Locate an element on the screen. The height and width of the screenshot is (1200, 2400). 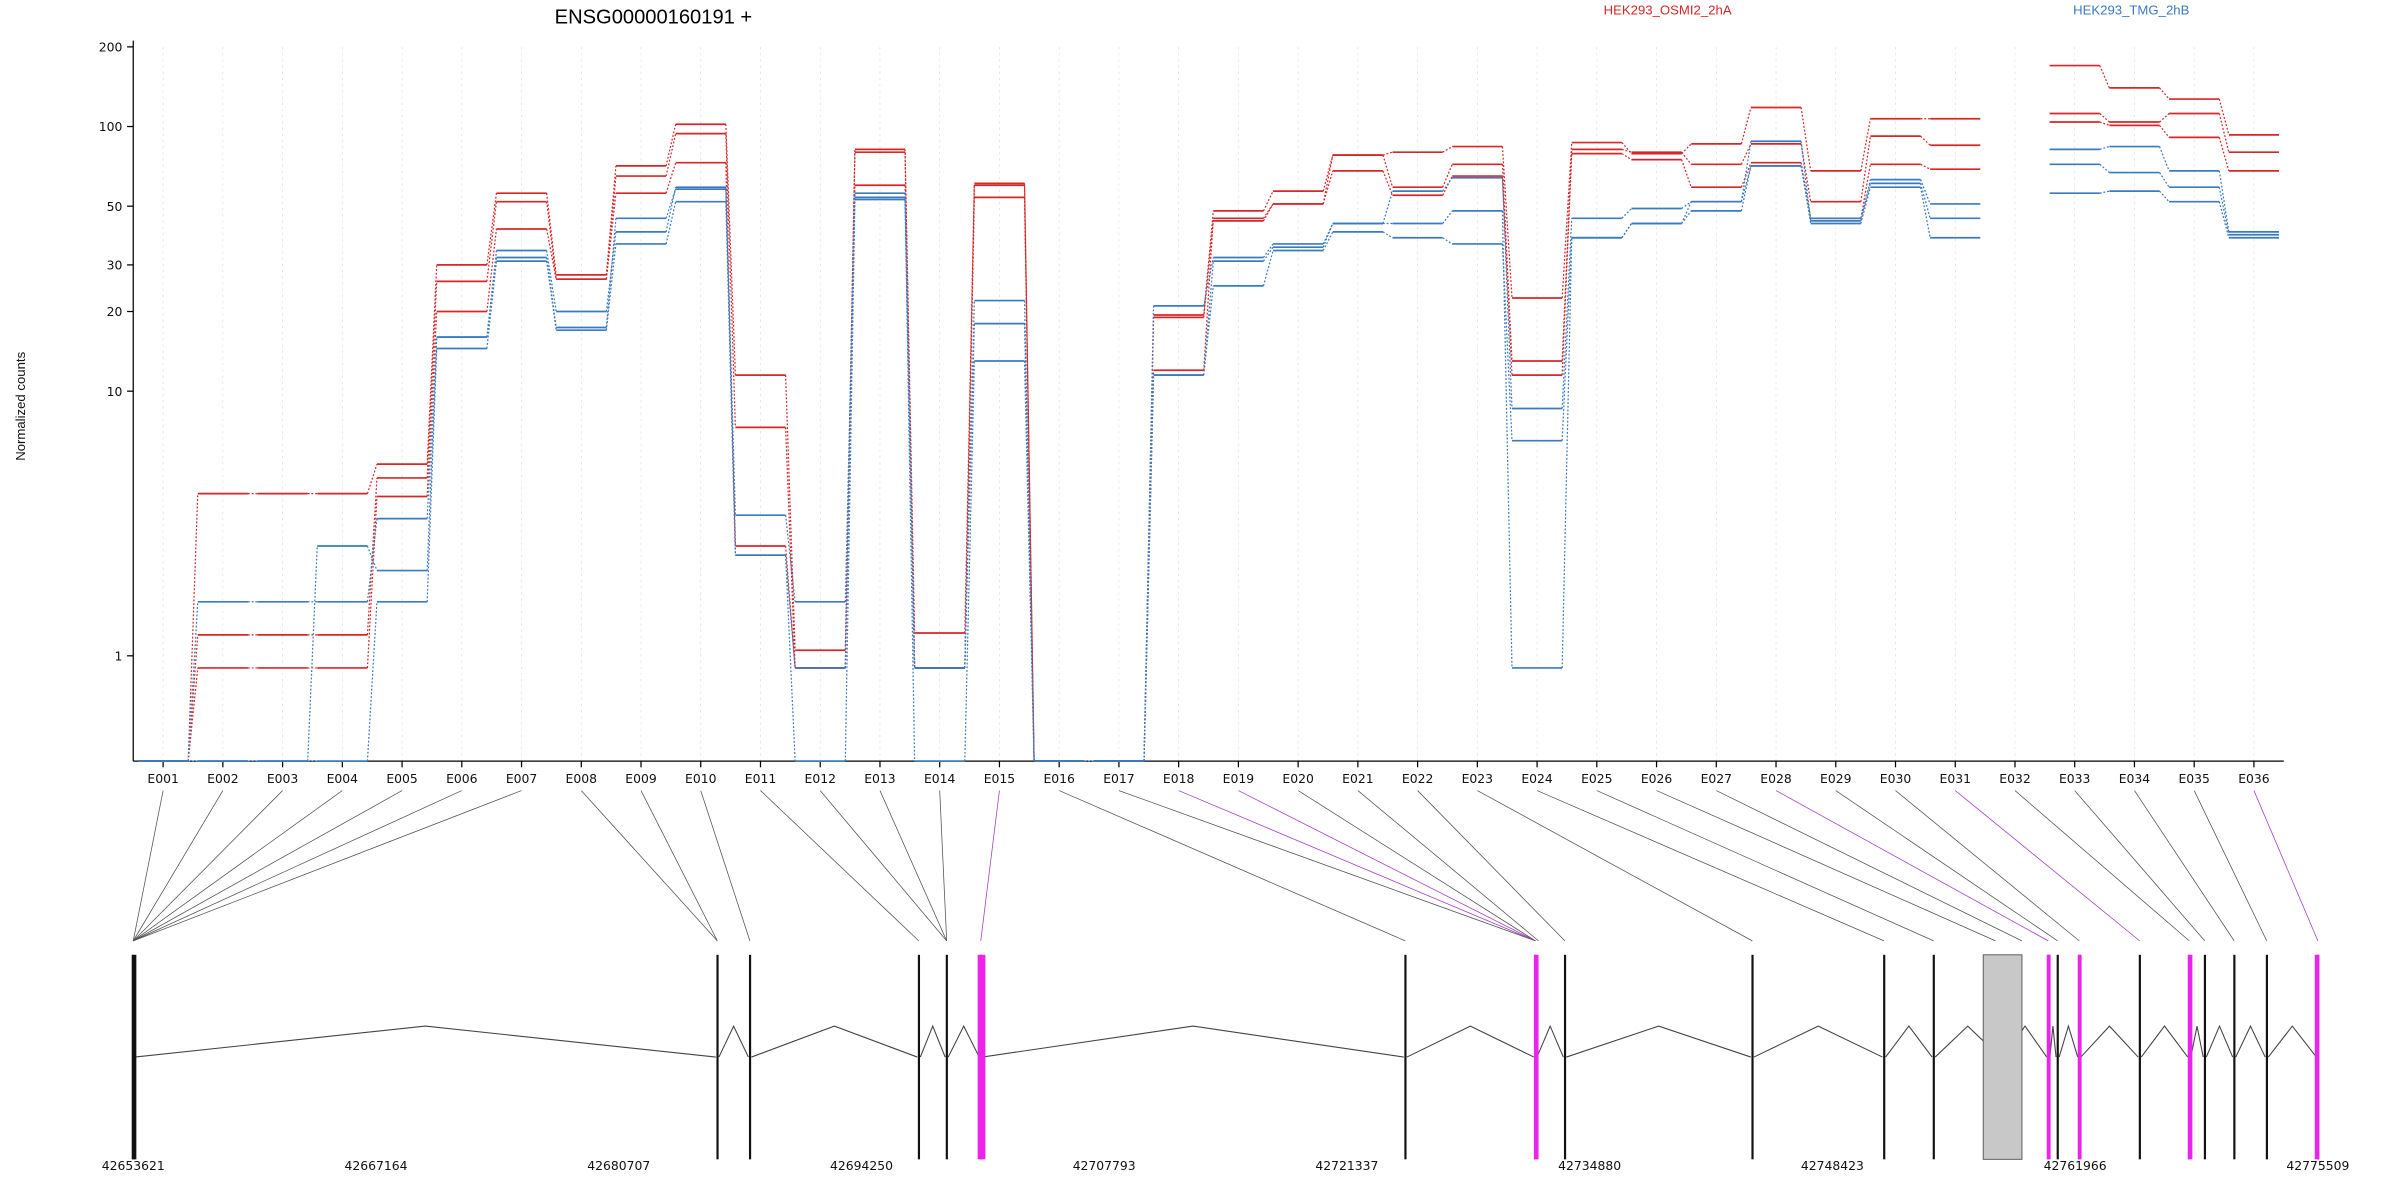
connector-E020 is located at coordinates (1416, 866).